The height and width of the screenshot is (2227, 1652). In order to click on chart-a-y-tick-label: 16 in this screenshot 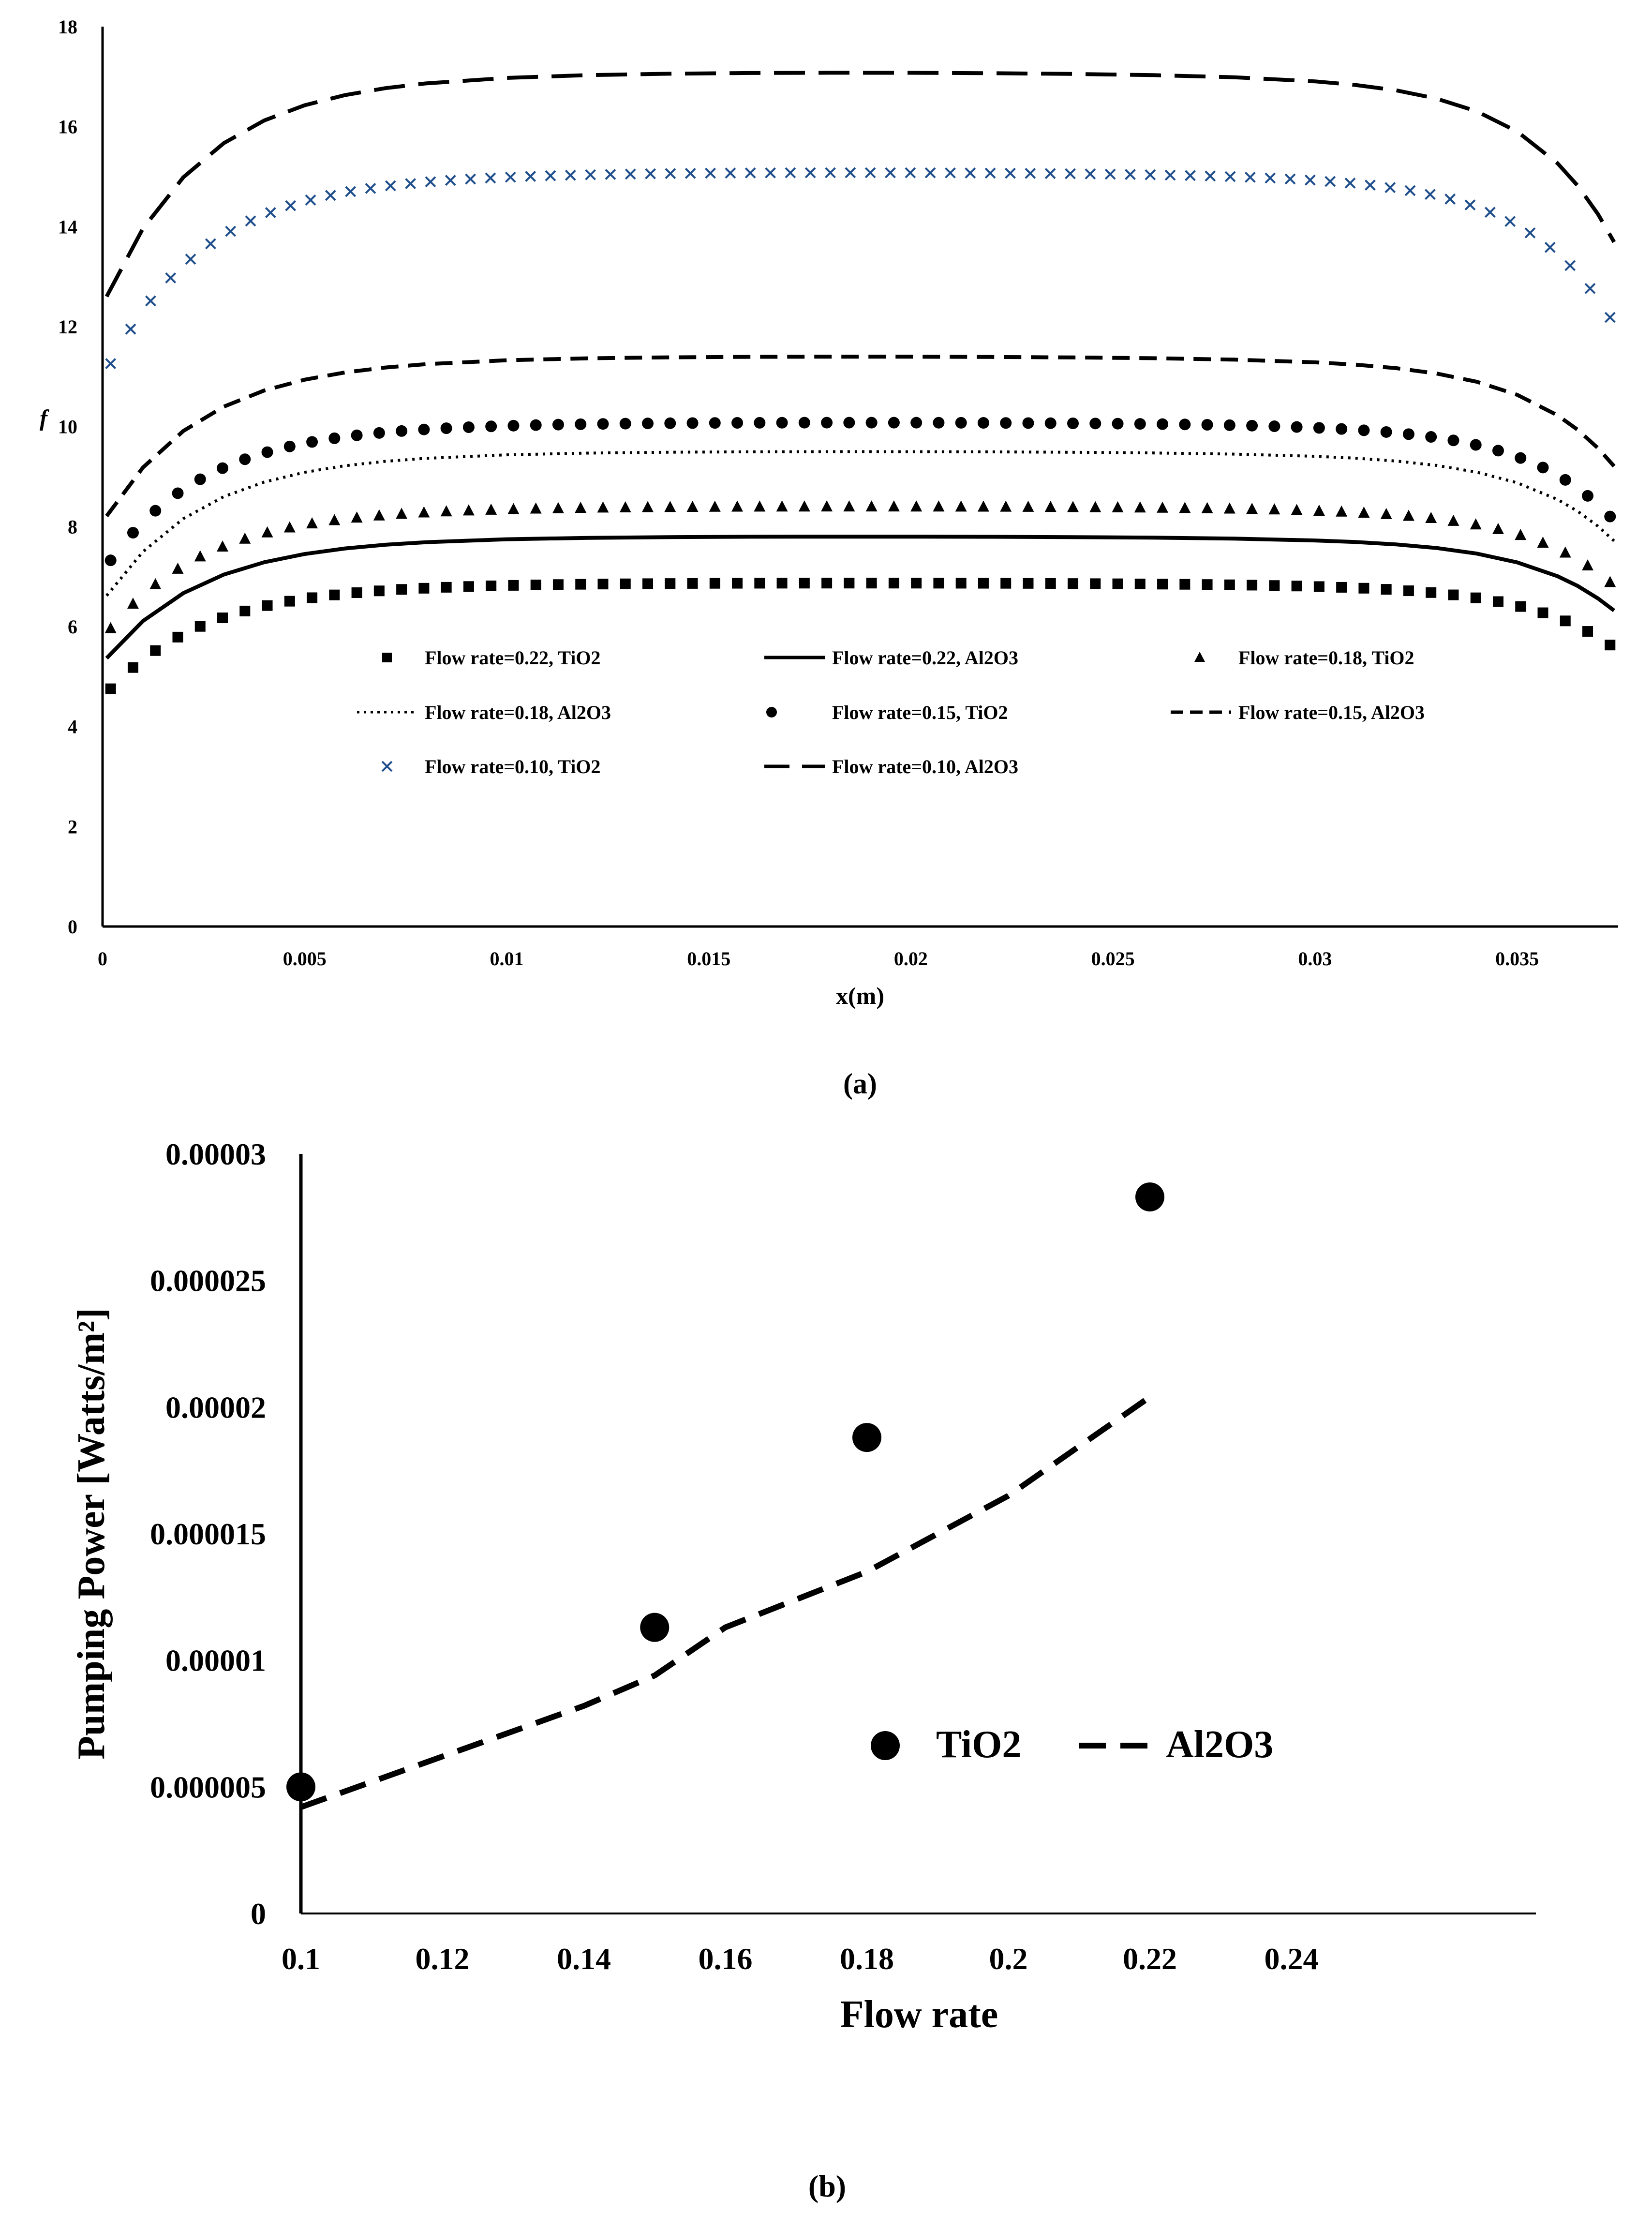, I will do `click(67, 127)`.